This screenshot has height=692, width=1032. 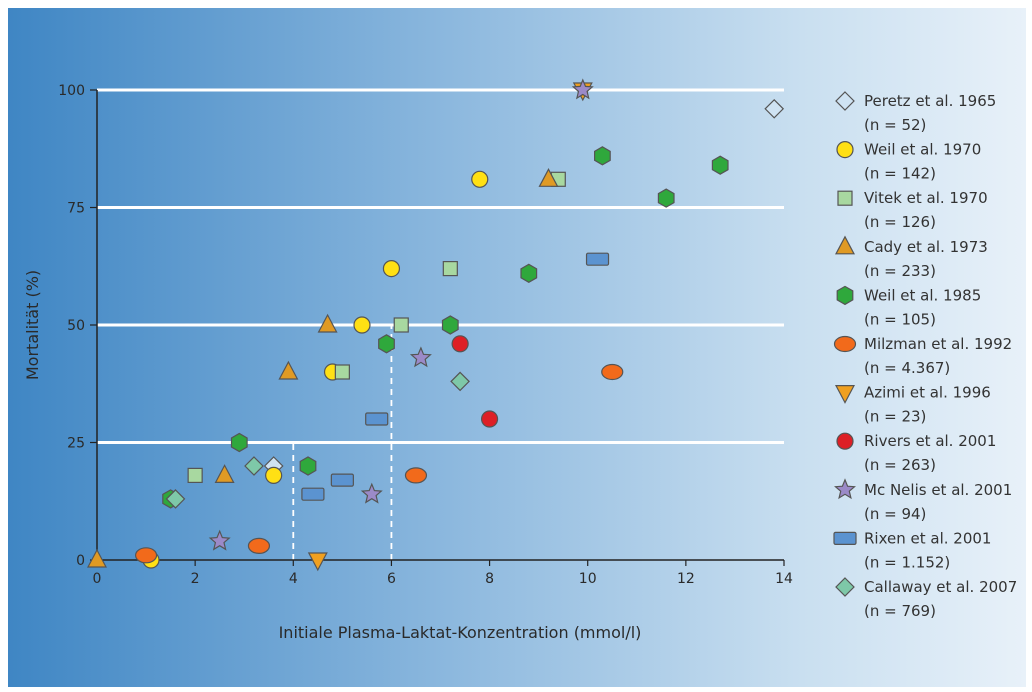 I want to click on x-tick-label: 14, so click(x=784, y=579).